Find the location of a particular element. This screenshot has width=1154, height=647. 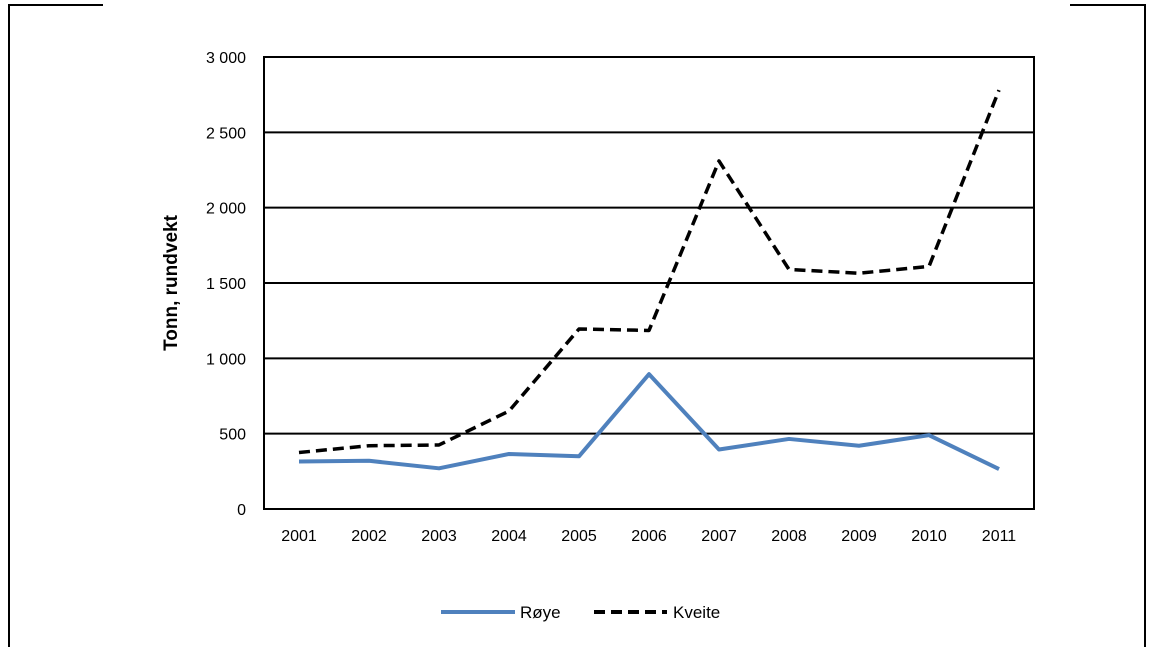

y-axis-label: Tonn, rundvekt is located at coordinates (171, 282).